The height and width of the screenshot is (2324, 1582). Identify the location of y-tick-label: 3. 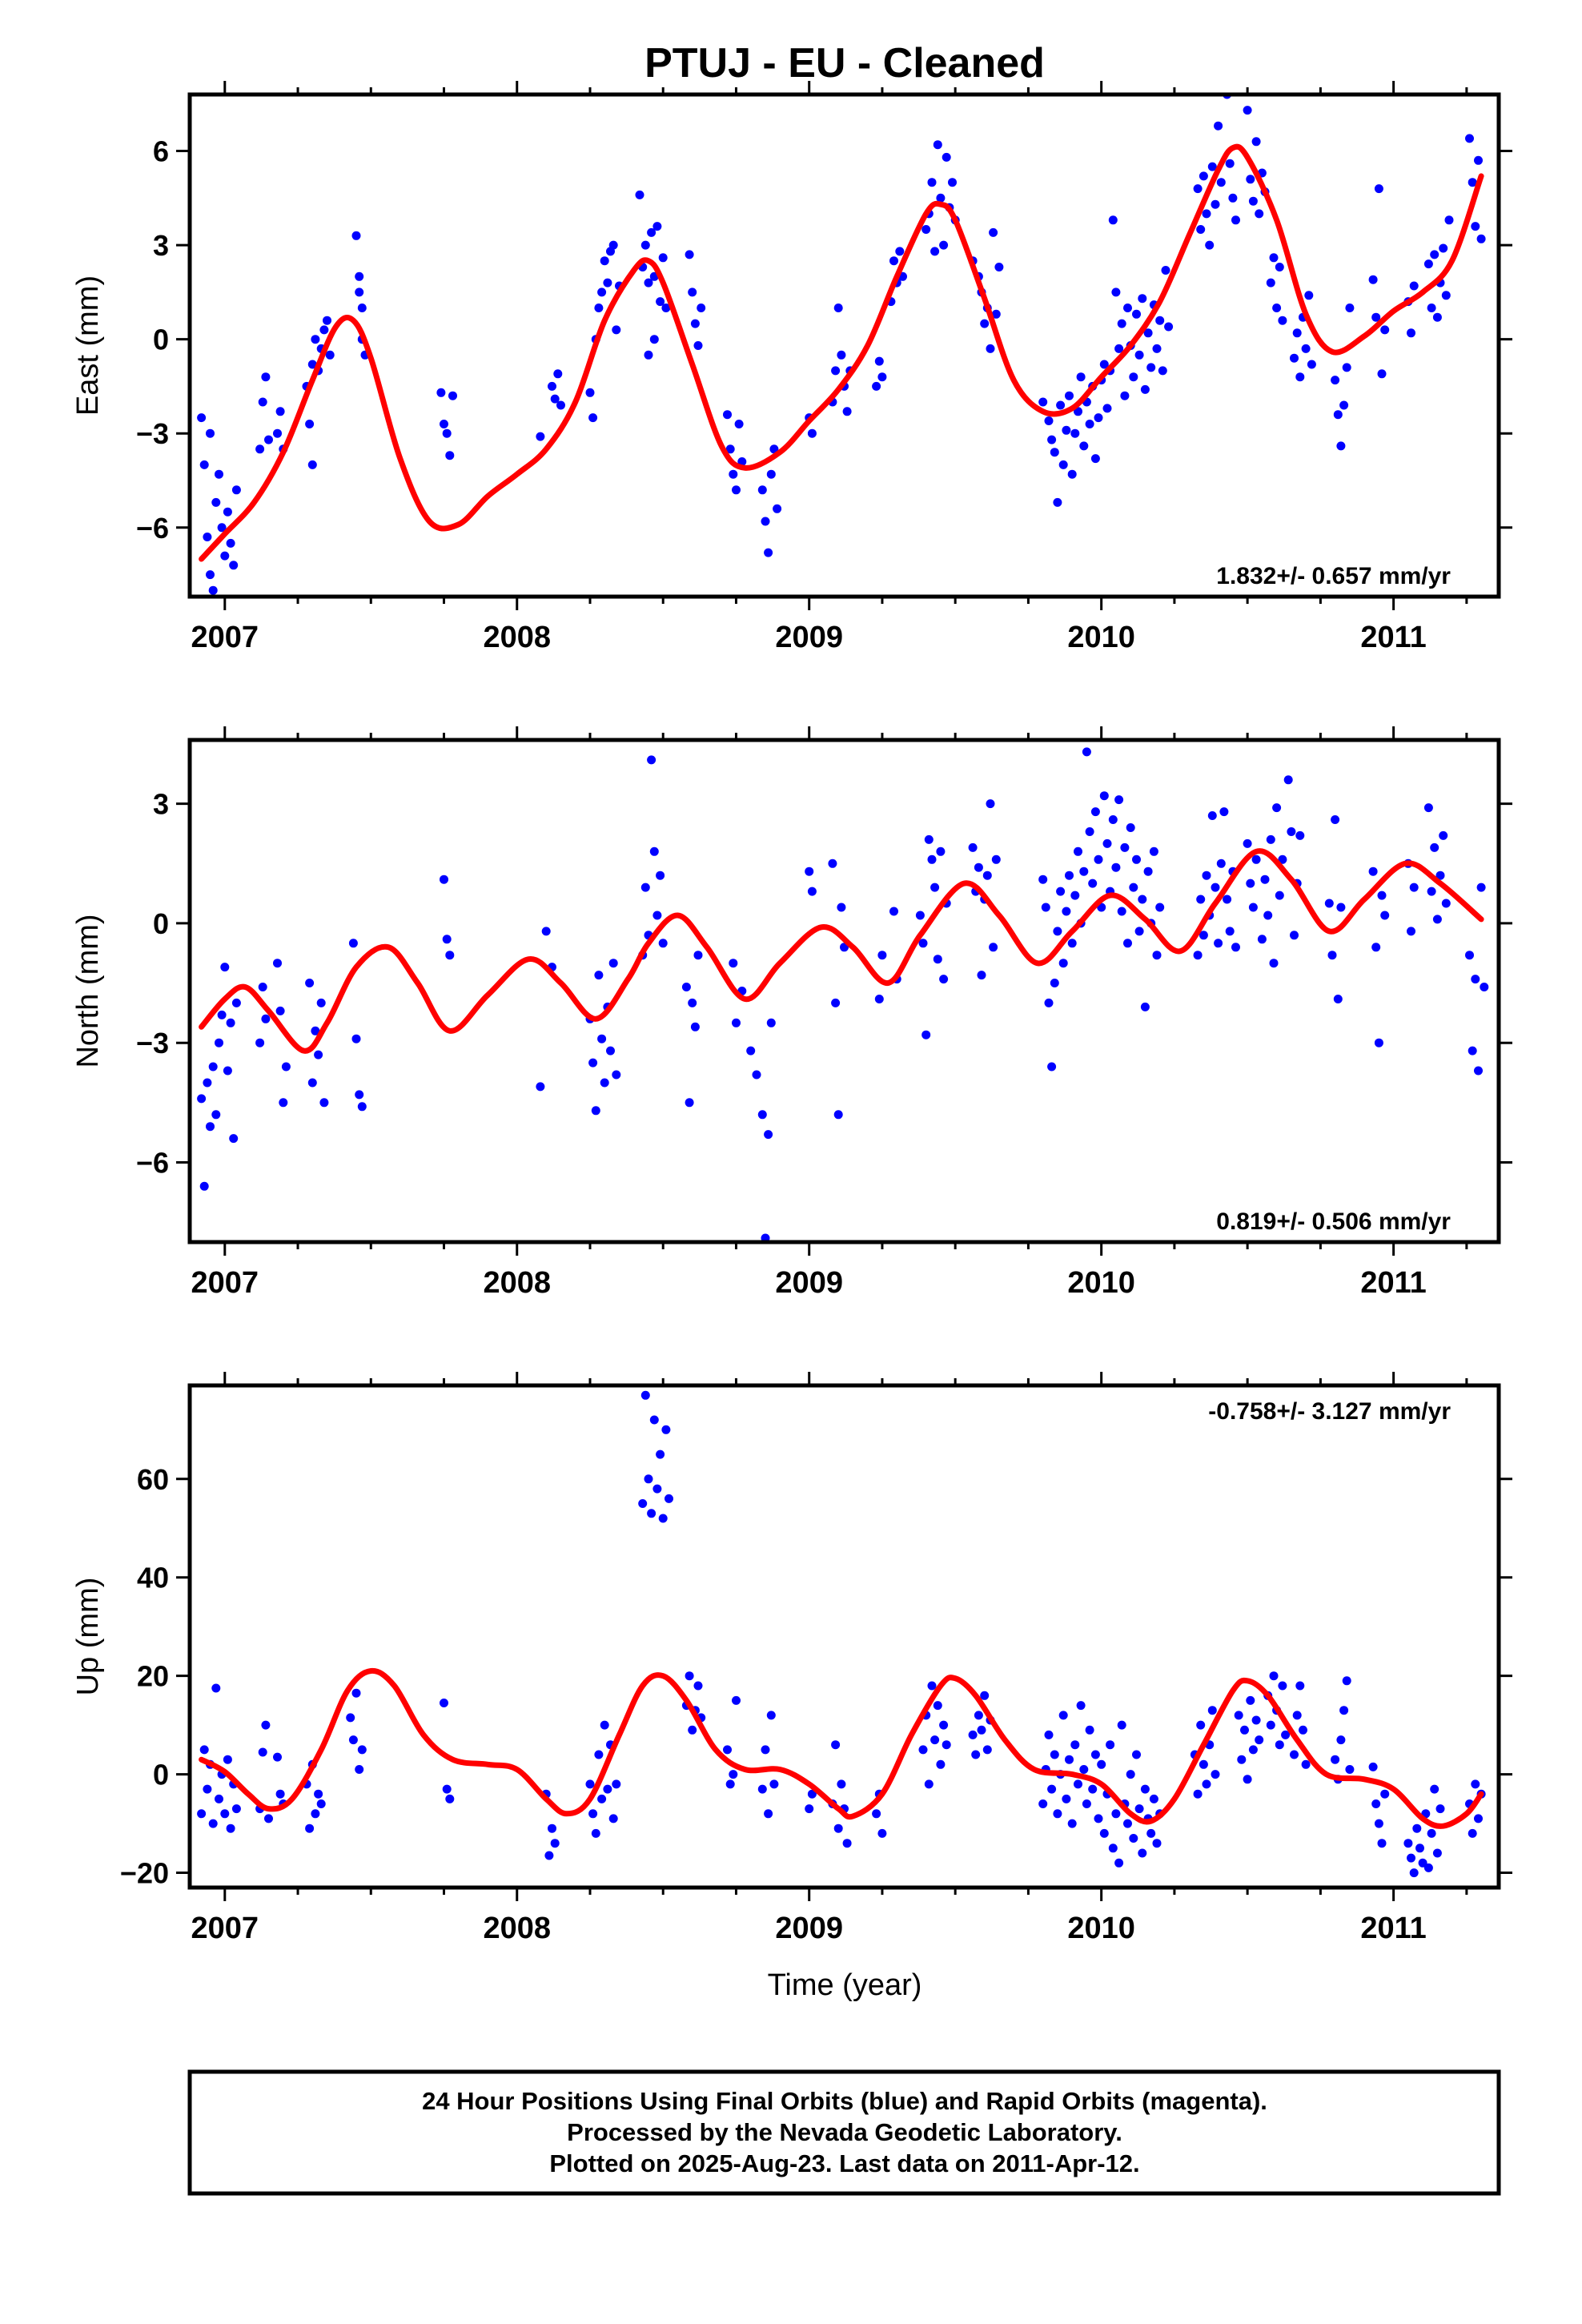
(161, 245).